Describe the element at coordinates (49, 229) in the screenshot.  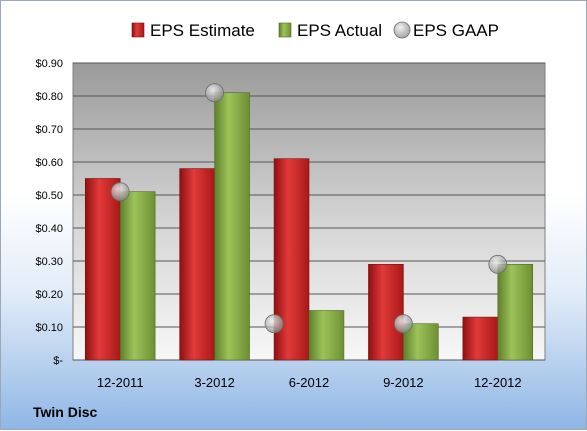
I see `y-tick-label: $0.40` at that location.